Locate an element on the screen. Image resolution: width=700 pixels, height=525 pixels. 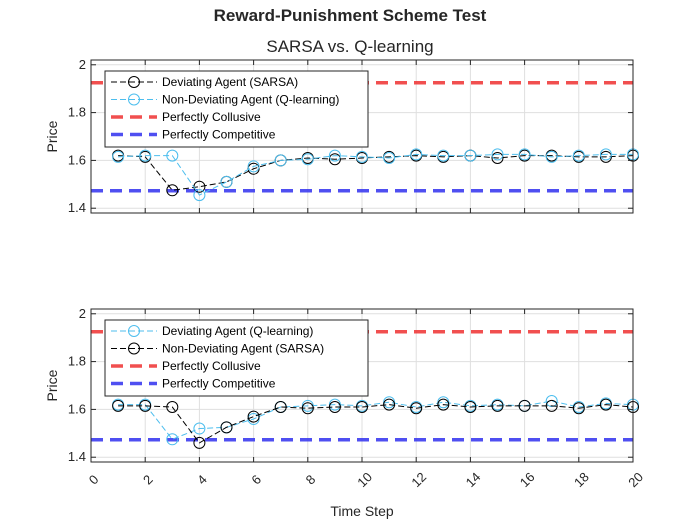
legend-label: Non-Deviating Agent (SARSA) is located at coordinates (243, 349).